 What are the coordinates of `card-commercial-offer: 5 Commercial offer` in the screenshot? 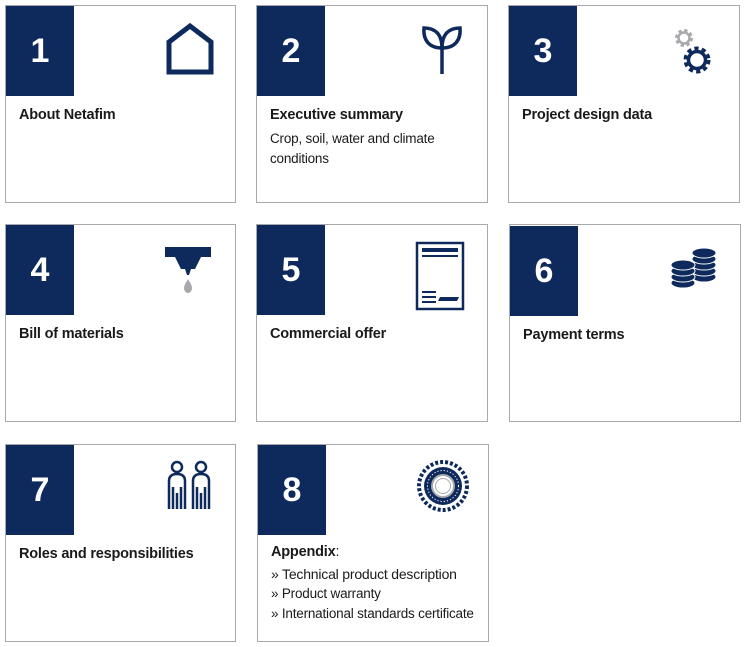 It's located at (372, 323).